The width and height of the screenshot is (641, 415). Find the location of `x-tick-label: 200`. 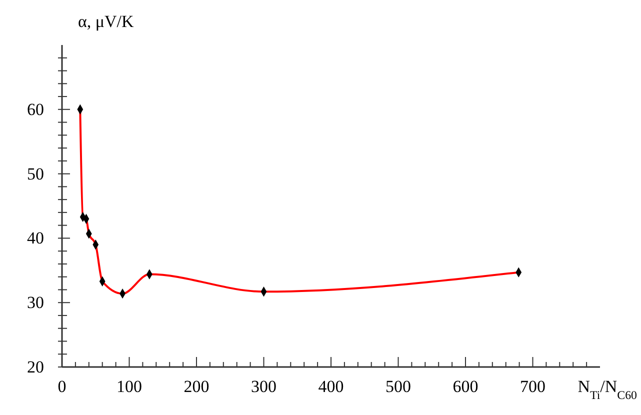

x-tick-label: 200 is located at coordinates (197, 386).